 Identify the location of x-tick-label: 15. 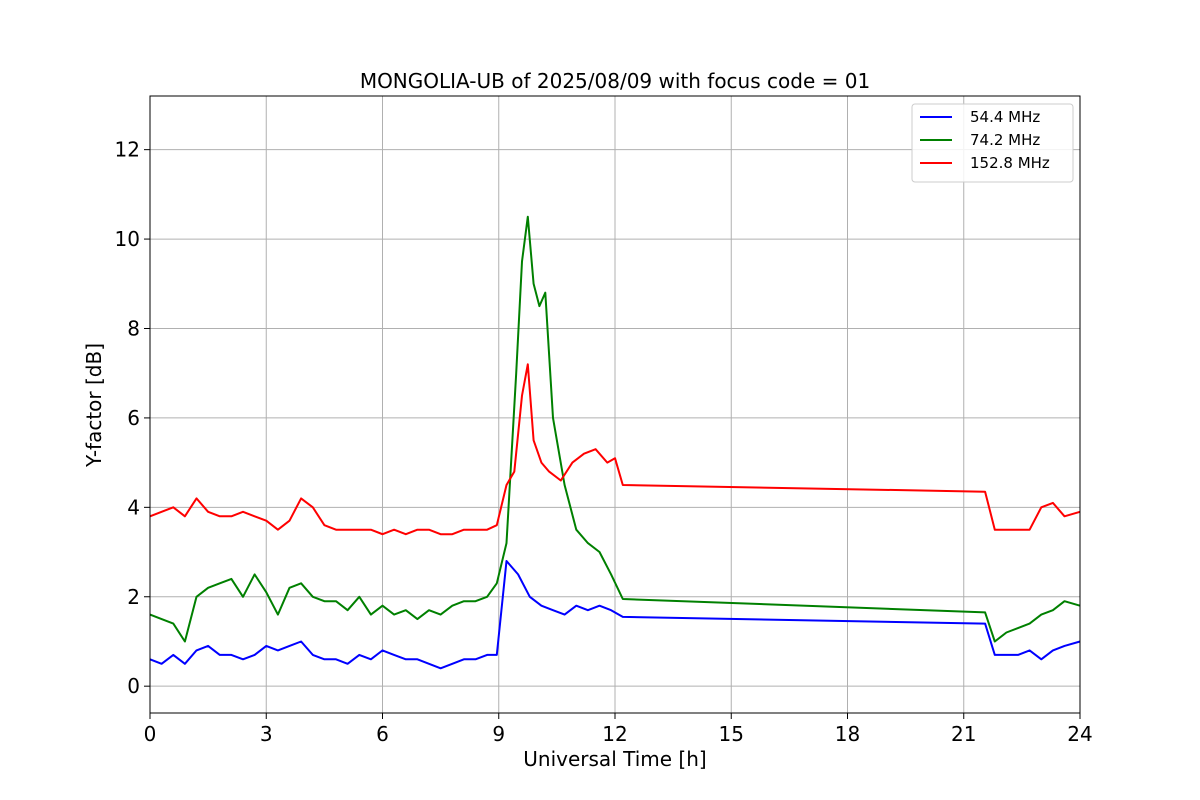
(731, 734).